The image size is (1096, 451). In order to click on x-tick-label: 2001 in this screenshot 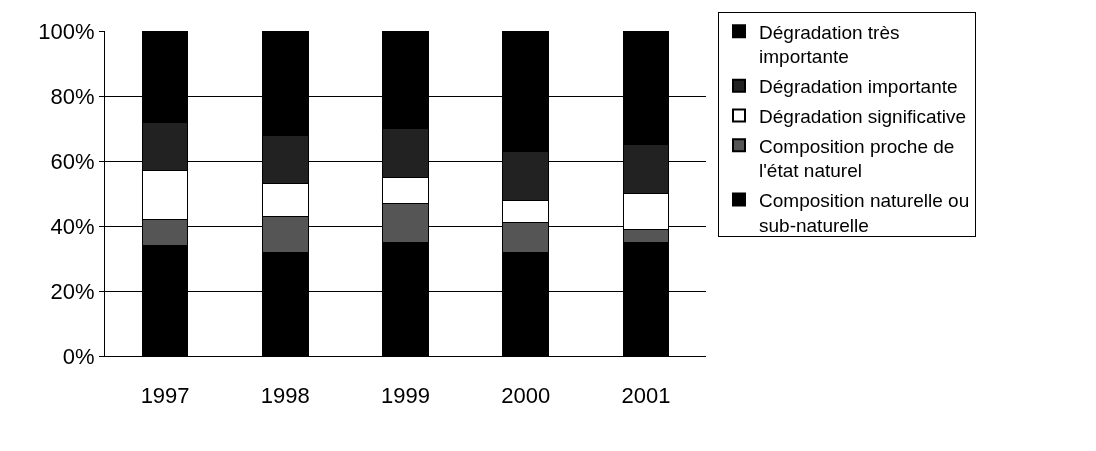, I will do `click(646, 396)`.